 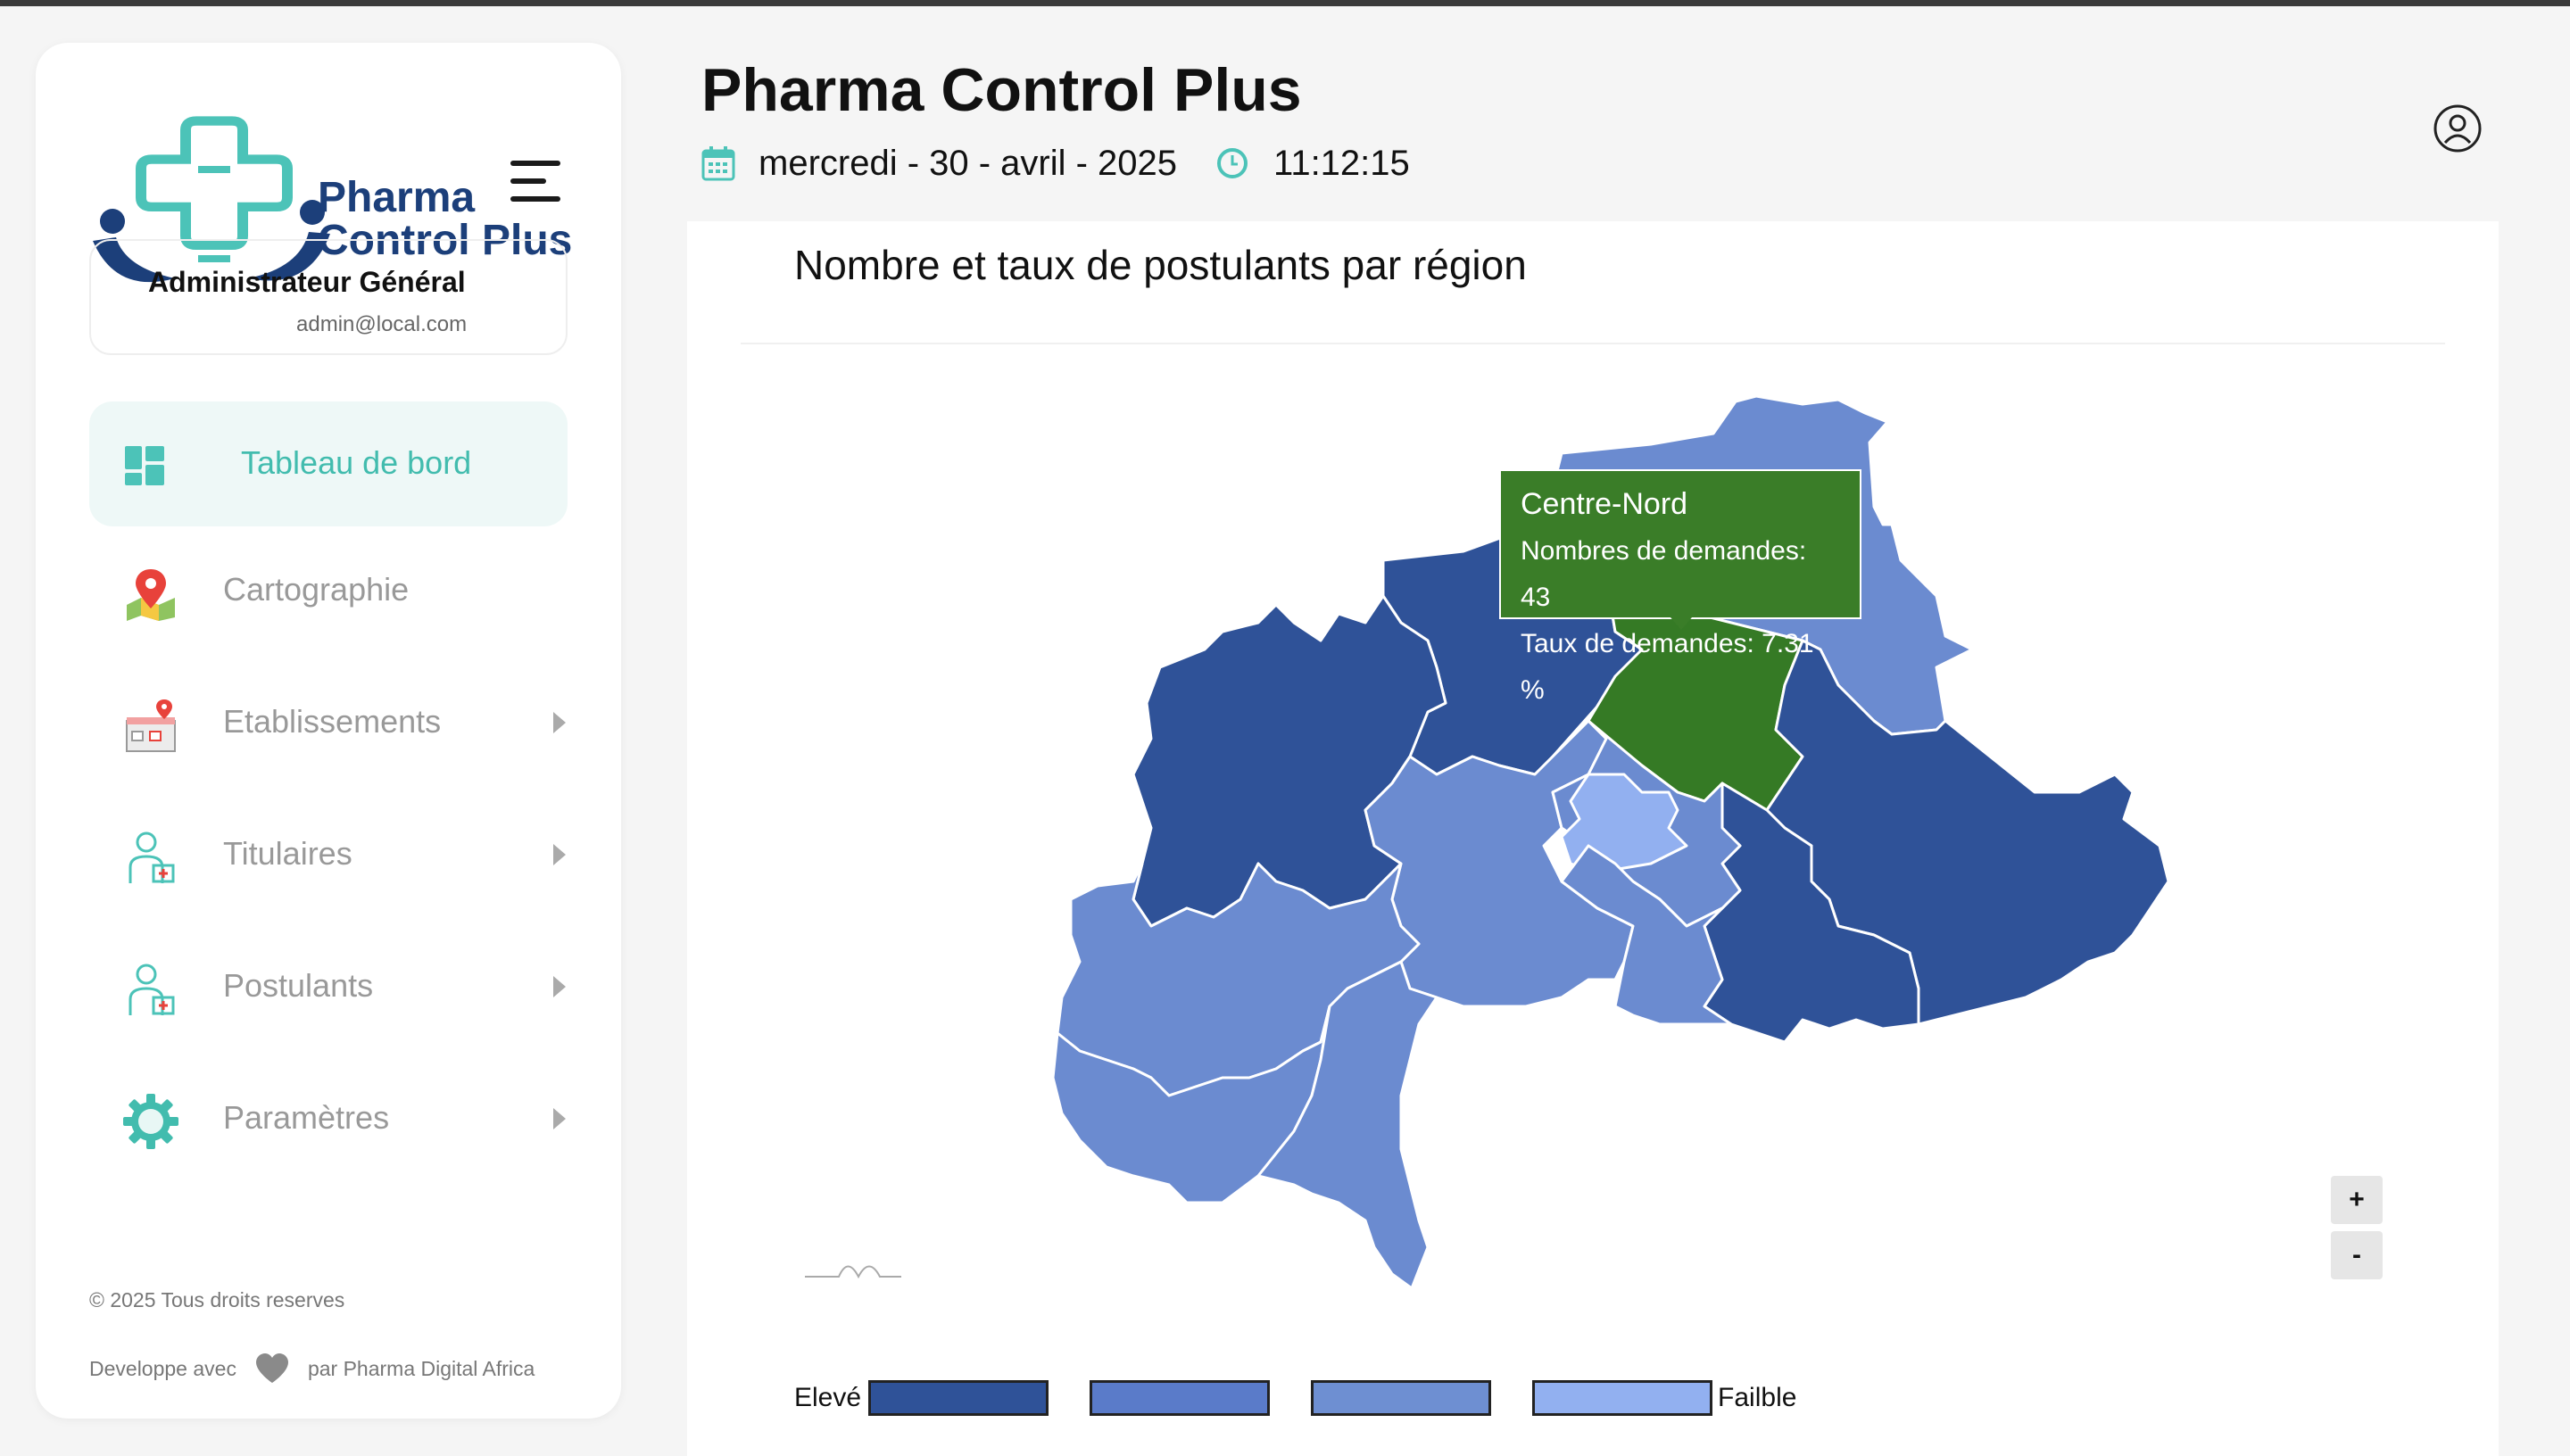 What do you see at coordinates (332, 722) in the screenshot?
I see `sidebar-item-label: Etablissements` at bounding box center [332, 722].